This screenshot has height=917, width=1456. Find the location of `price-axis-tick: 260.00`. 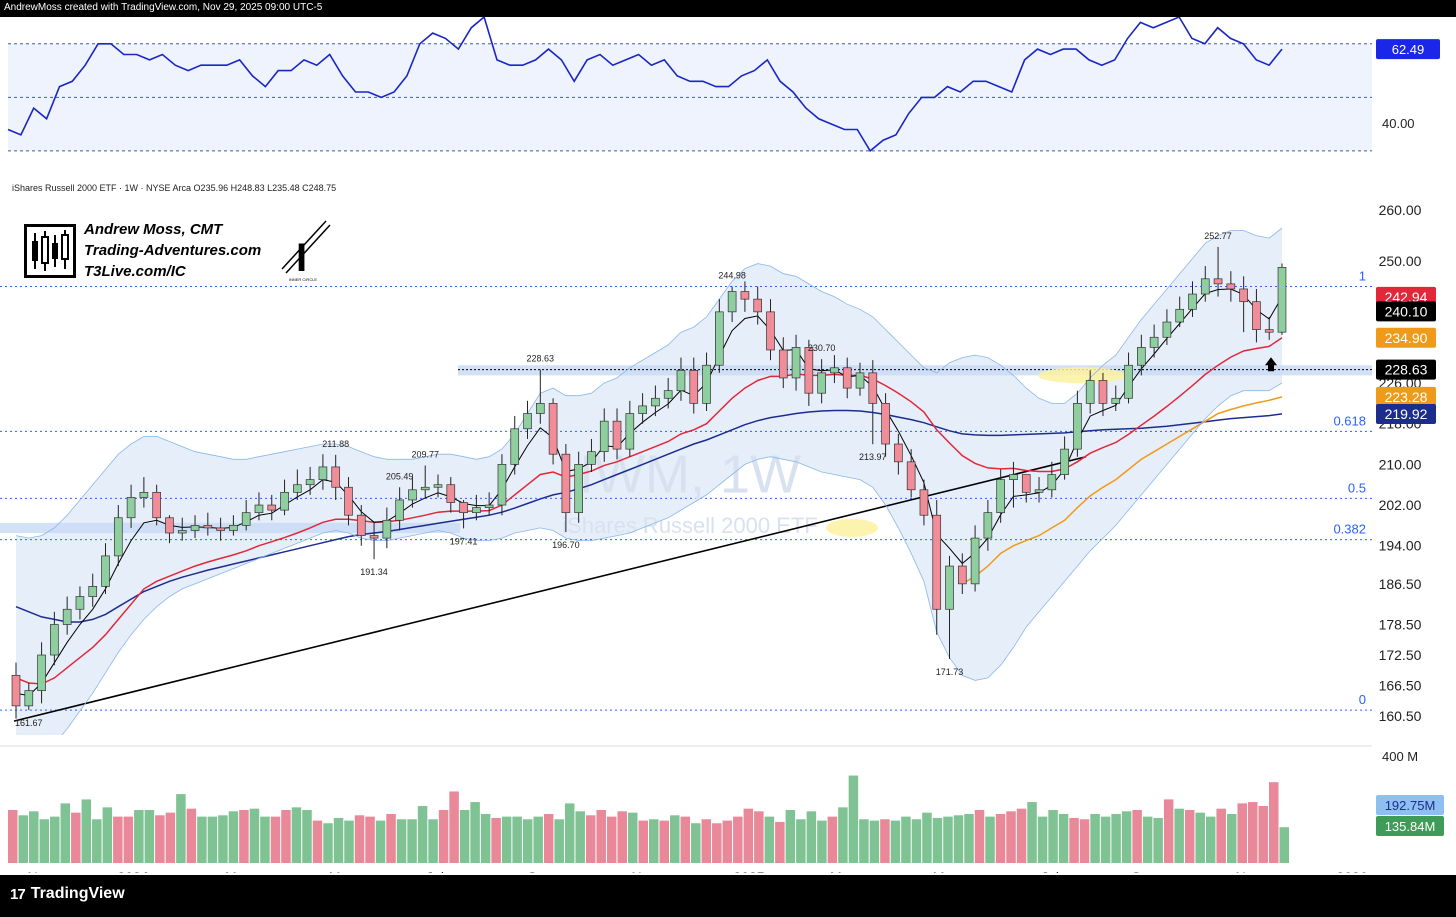

price-axis-tick: 260.00 is located at coordinates (1400, 210).